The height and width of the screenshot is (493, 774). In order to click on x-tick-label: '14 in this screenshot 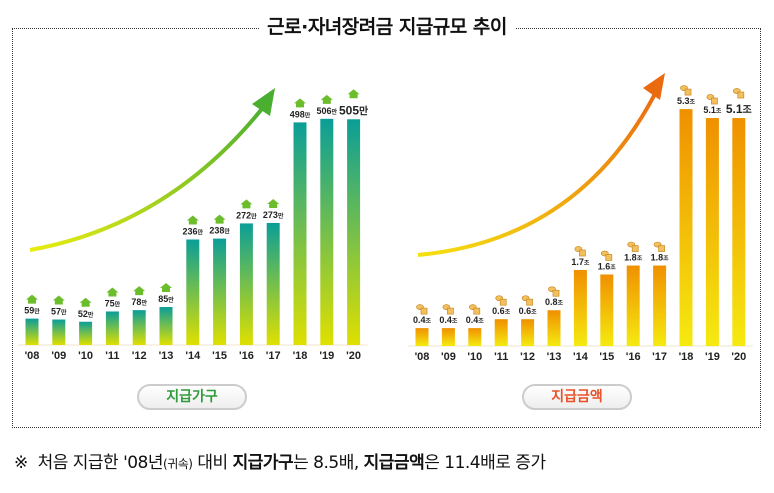, I will do `click(193, 356)`.